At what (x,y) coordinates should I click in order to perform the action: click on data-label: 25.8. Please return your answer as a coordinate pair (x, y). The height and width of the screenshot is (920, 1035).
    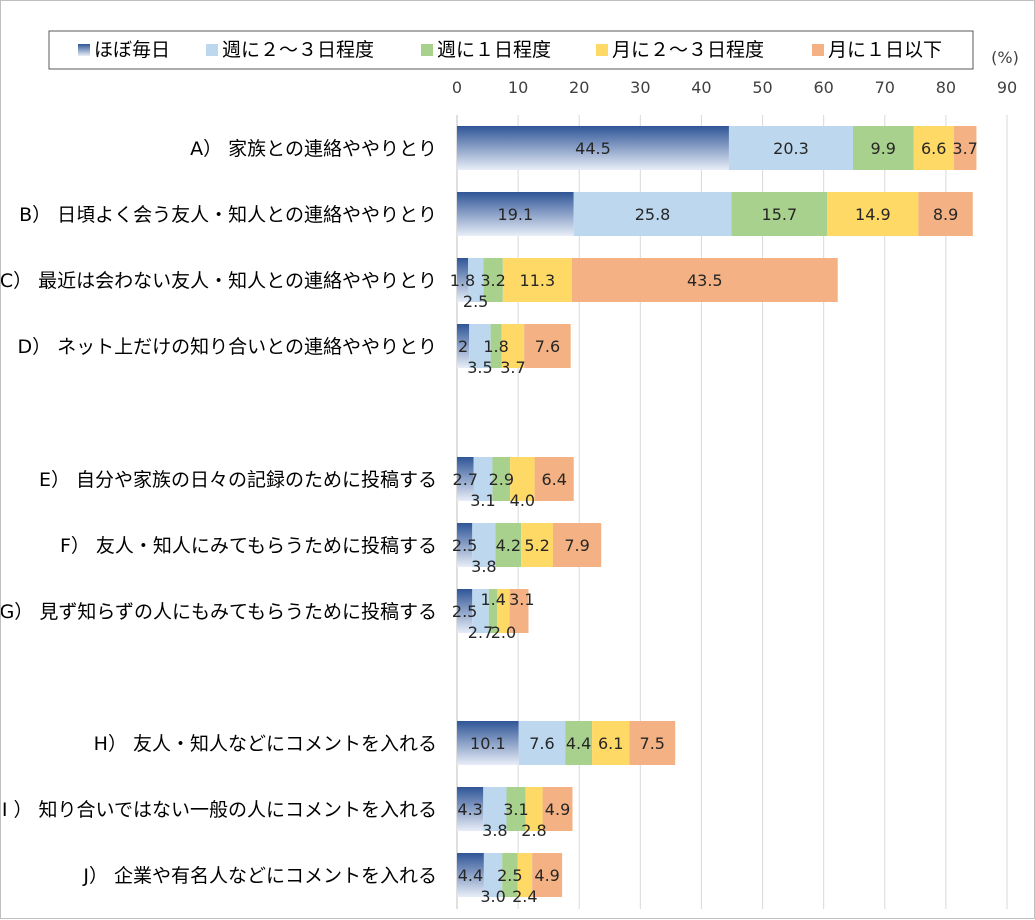
    Looking at the image, I should click on (653, 214).